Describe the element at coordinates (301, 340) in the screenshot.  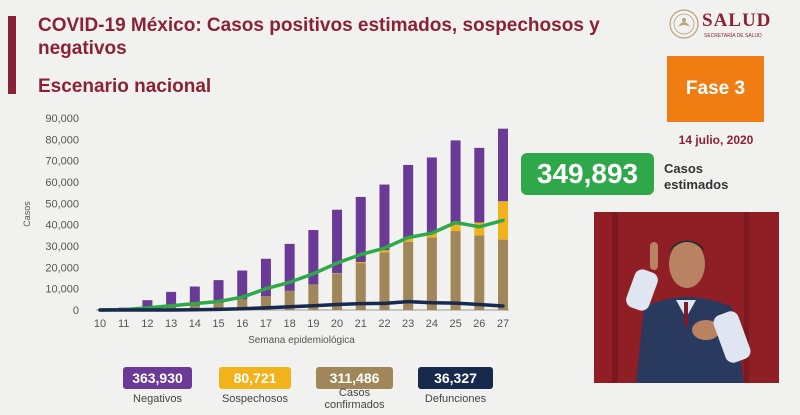
I see `x-axis-label: Semana epidemiológica` at that location.